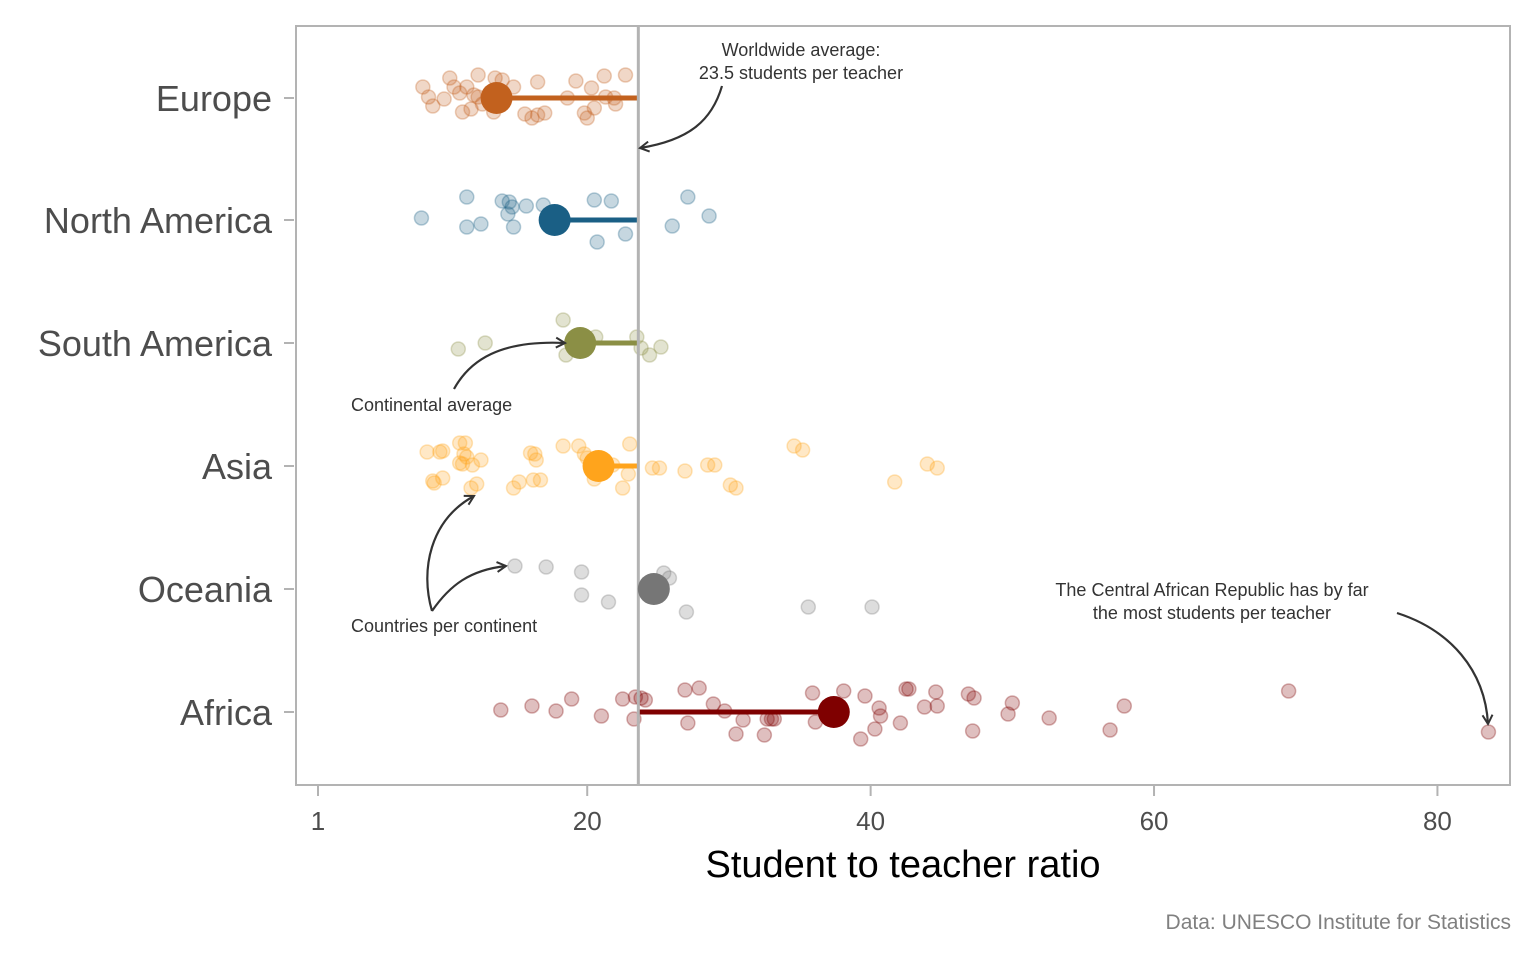 Image resolution: width=1536 pixels, height=960 pixels. What do you see at coordinates (693, 589) in the screenshot?
I see `points-oceania` at bounding box center [693, 589].